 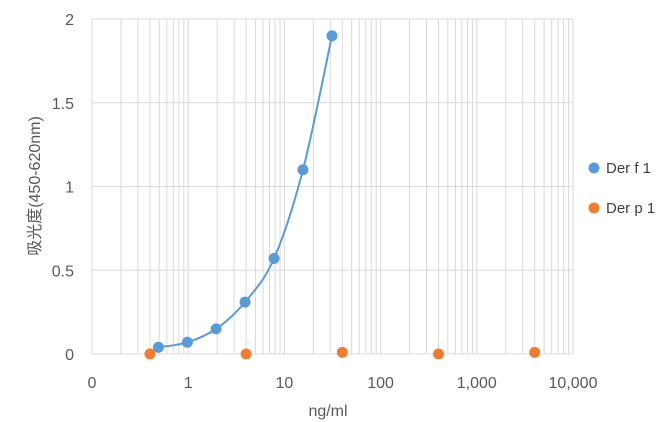 I want to click on y-axis-title: 吸光度(450-620nm), so click(x=35, y=186).